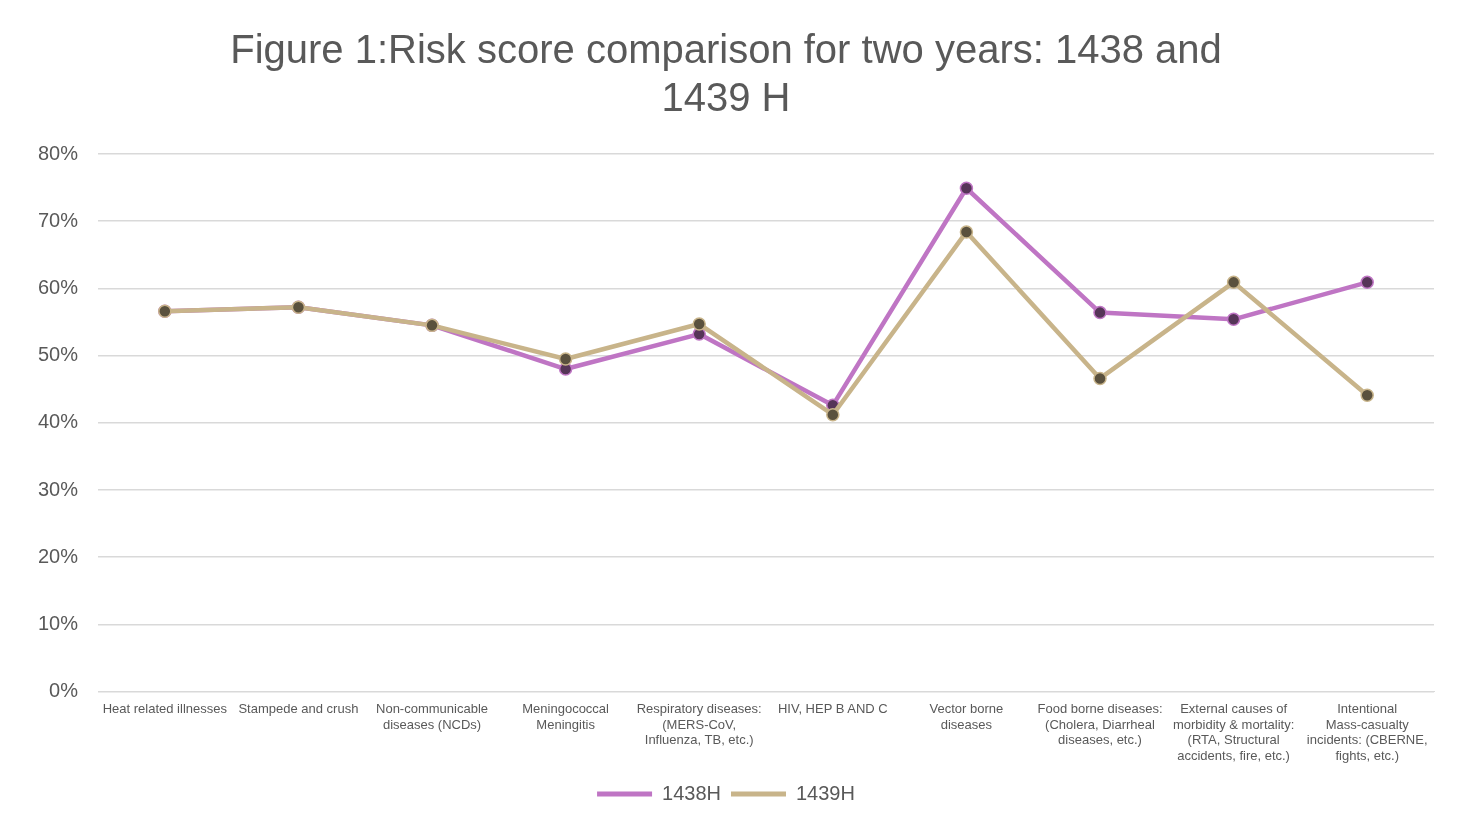 The width and height of the screenshot is (1472, 832). What do you see at coordinates (691, 792) in the screenshot?
I see `legend-label: 1438H` at bounding box center [691, 792].